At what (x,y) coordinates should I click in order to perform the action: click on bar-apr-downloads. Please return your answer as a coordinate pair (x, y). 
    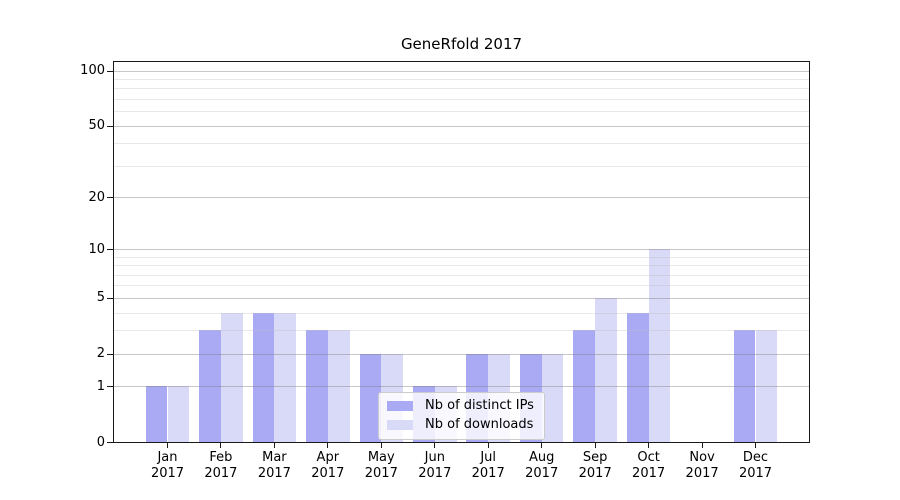
    Looking at the image, I should click on (338, 386).